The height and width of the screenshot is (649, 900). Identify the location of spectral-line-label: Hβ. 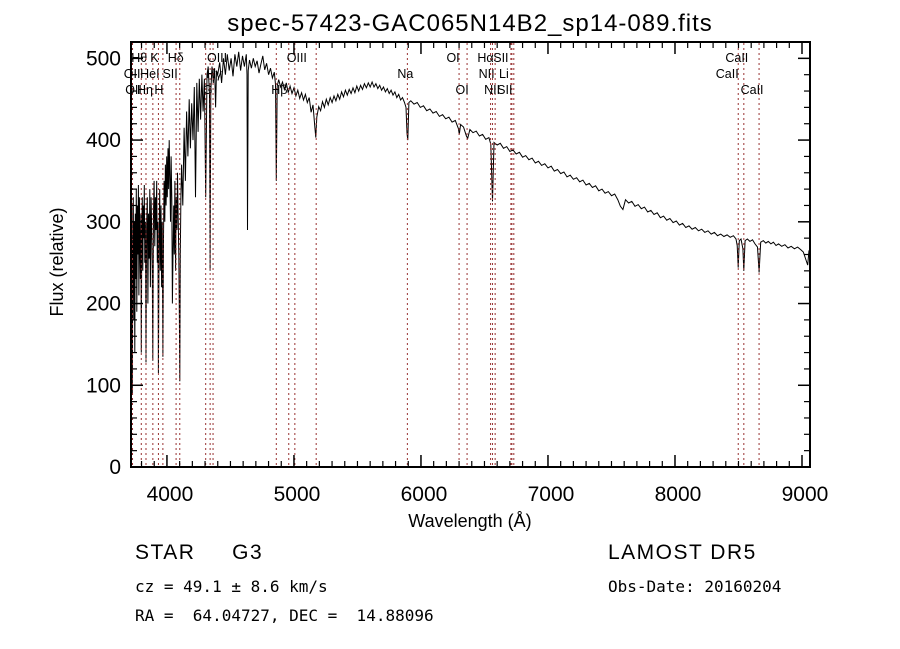
(279, 90).